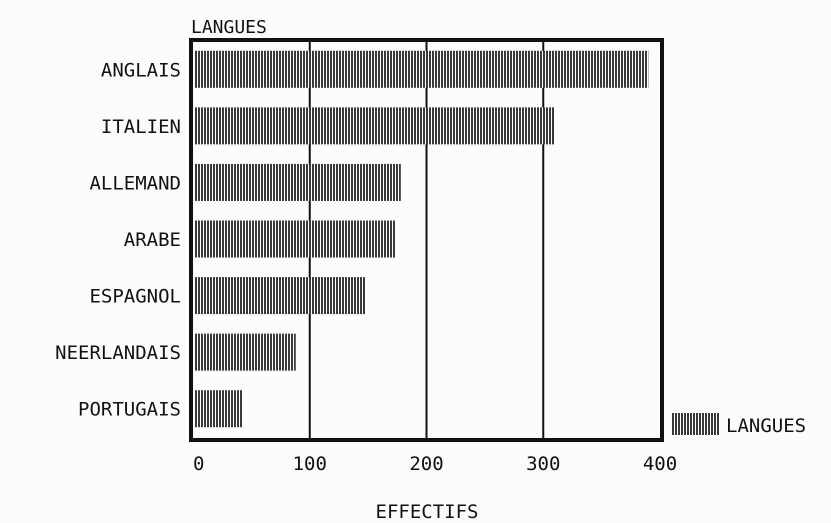 This screenshot has width=831, height=523. I want to click on chart-title: LANGUES, so click(229, 27).